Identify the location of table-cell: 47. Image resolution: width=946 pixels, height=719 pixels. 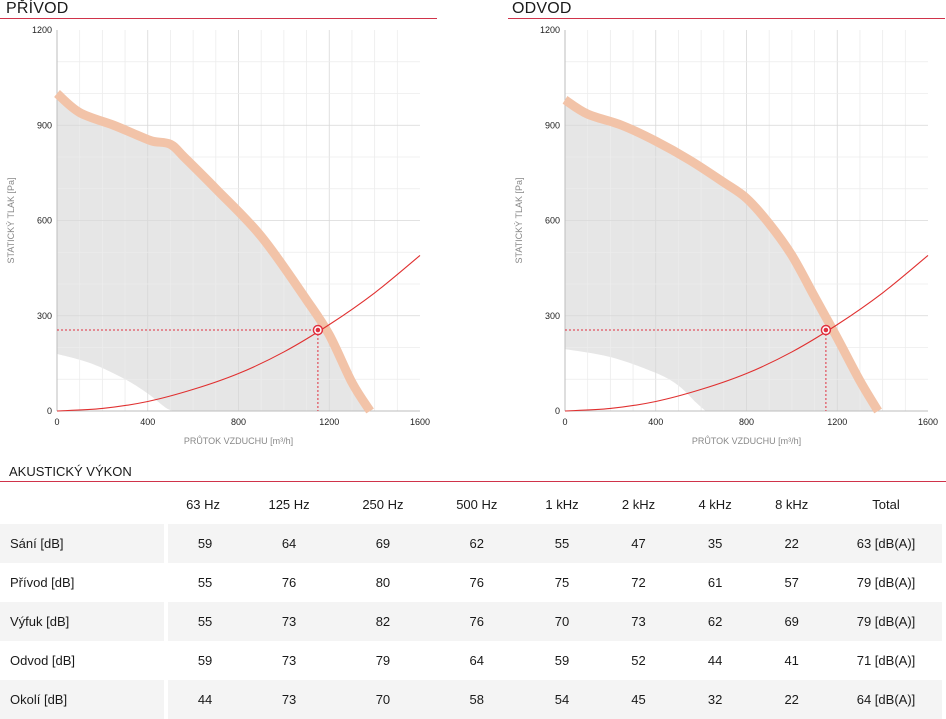
(638, 543).